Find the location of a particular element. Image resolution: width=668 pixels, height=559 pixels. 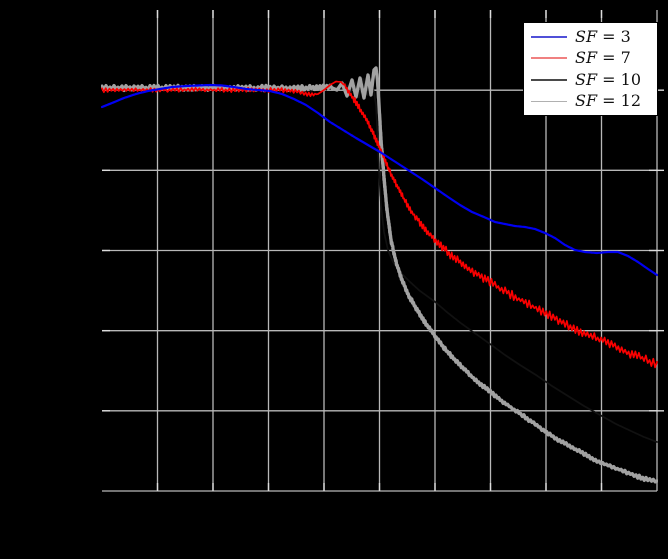

legend-line-sf12-icon is located at coordinates (549, 101).